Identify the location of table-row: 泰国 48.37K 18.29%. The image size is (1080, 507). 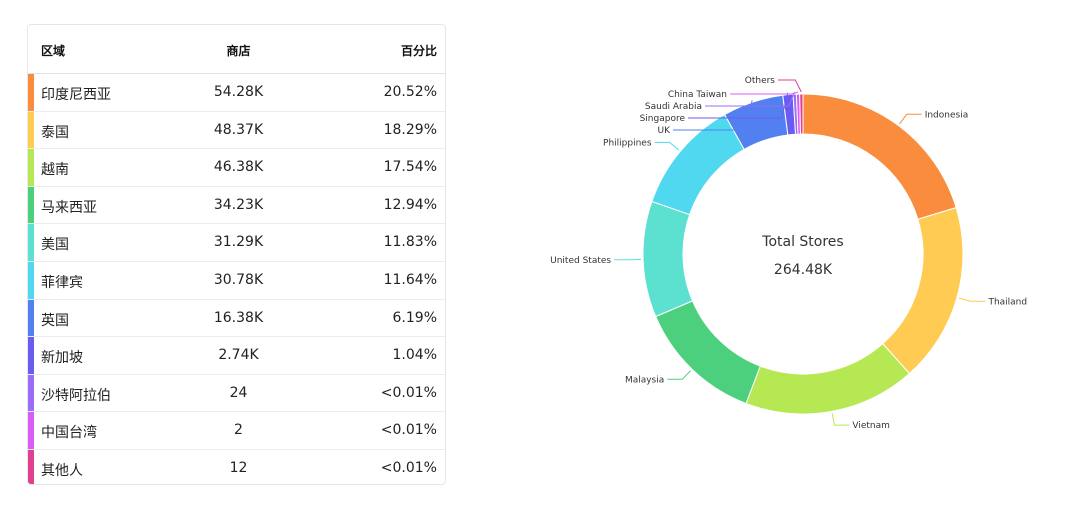
(236, 130).